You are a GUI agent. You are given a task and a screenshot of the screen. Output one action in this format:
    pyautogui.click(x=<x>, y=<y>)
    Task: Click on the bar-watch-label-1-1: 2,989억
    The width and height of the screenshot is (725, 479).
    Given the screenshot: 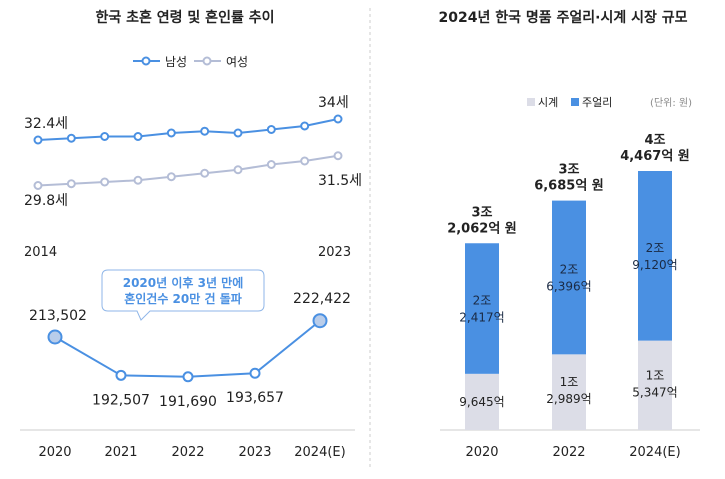 What is the action you would take?
    pyautogui.click(x=568, y=399)
    